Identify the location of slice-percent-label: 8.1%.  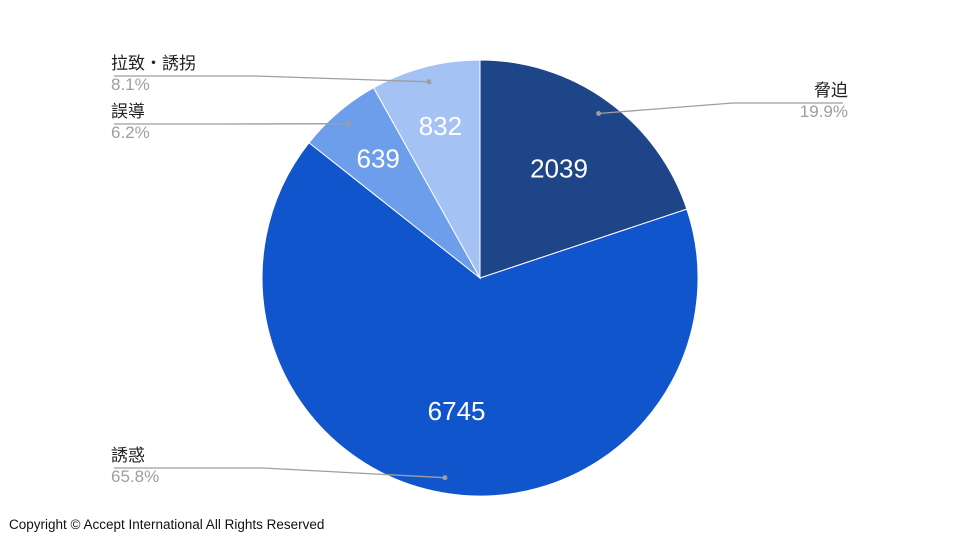
(130, 84).